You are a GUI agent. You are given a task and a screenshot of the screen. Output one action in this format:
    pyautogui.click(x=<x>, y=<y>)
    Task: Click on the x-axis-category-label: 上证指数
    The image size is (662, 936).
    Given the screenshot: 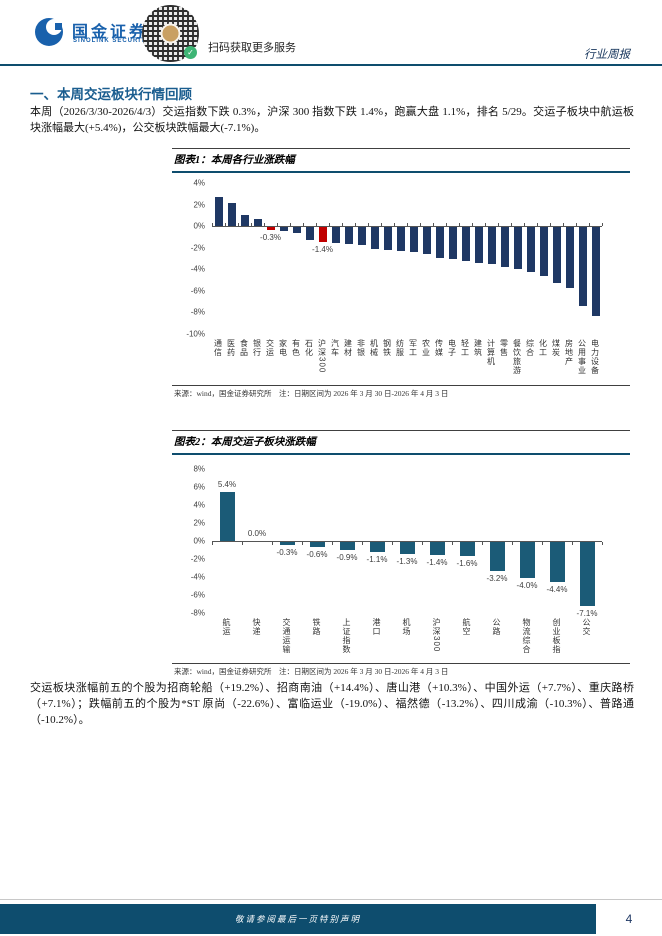 What is the action you would take?
    pyautogui.click(x=346, y=636)
    